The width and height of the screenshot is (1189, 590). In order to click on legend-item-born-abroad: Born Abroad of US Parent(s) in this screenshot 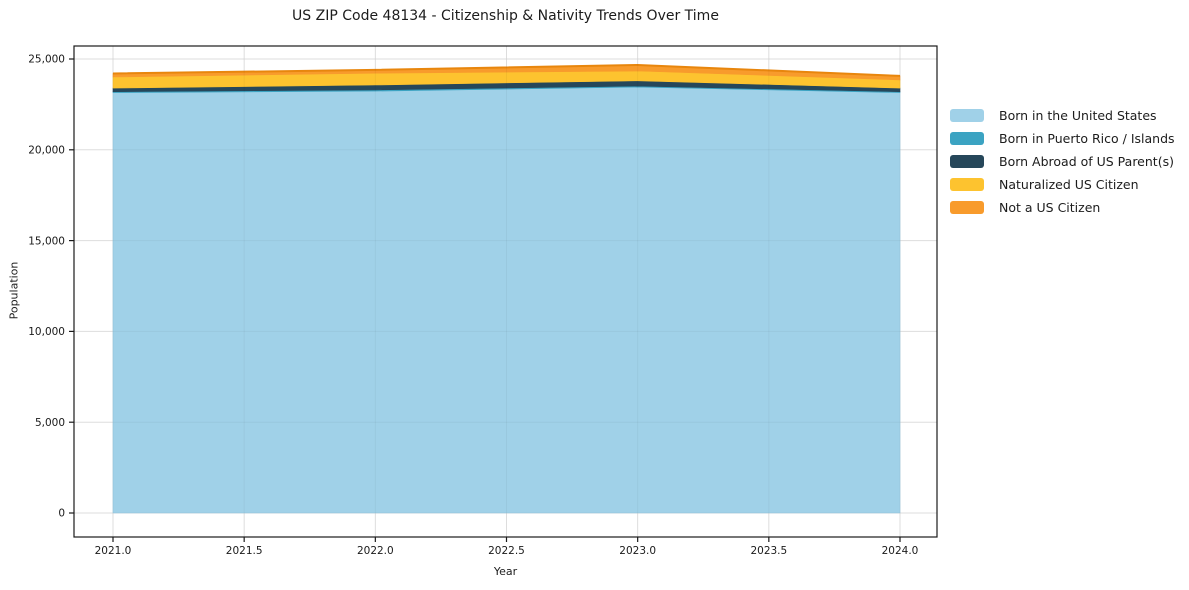, I will do `click(1062, 161)`.